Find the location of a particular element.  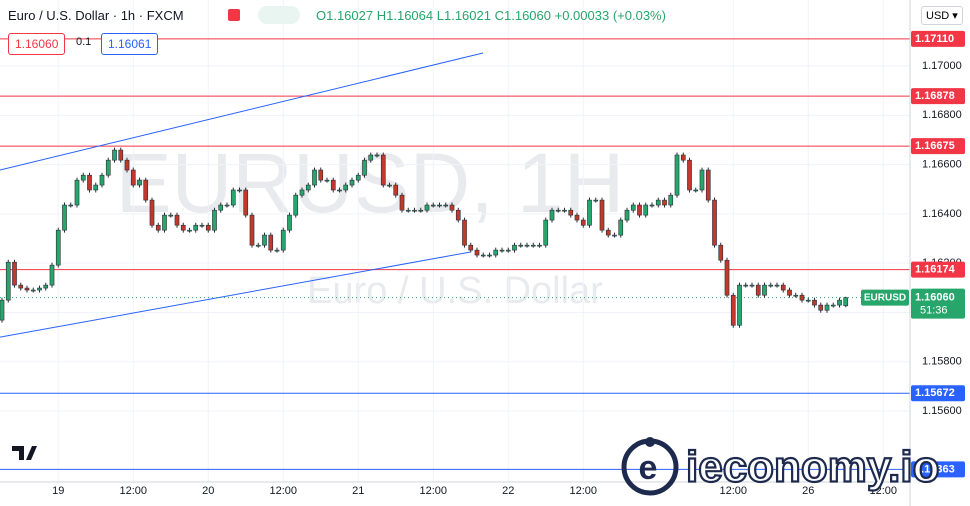

site-logo: e ieconomy.io is located at coordinates (781, 466).